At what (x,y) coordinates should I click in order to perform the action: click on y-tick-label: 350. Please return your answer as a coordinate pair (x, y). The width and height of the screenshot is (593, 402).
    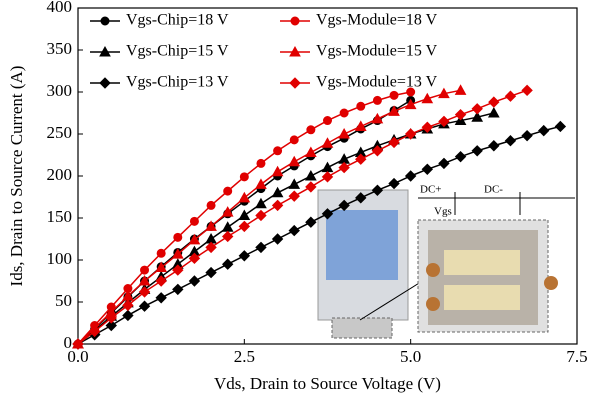
    Looking at the image, I should click on (60, 48).